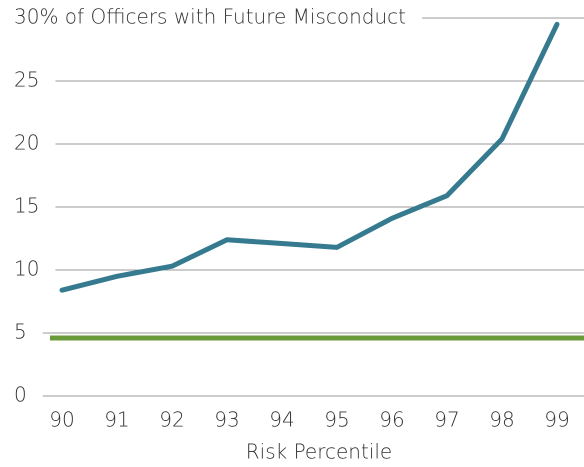 The image size is (584, 467). I want to click on x-tick-label: 95, so click(336, 420).